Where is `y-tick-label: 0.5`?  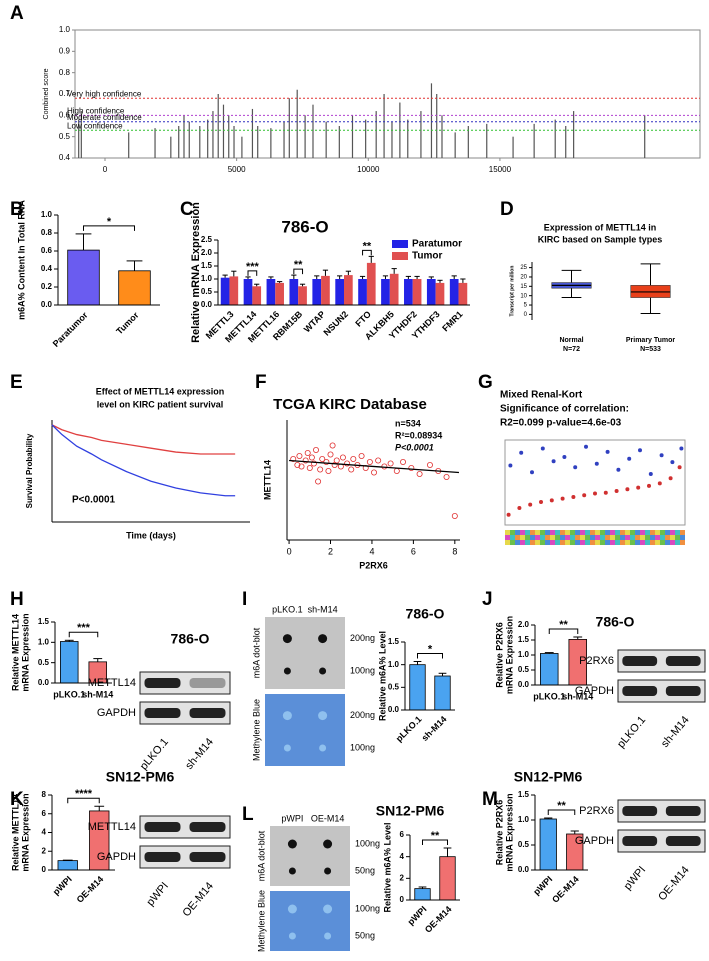 y-tick-label: 0.5 is located at coordinates (524, 844).